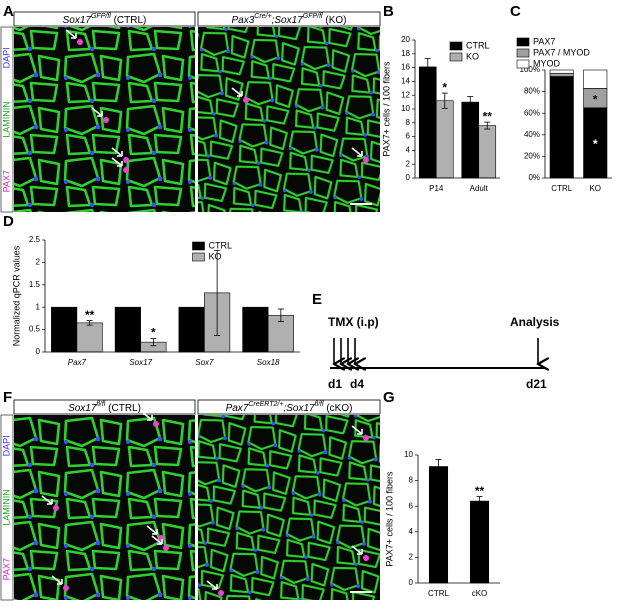 This screenshot has height=612, width=617. What do you see at coordinates (480, 593) in the screenshot?
I see `x-tick-label: cKO` at bounding box center [480, 593].